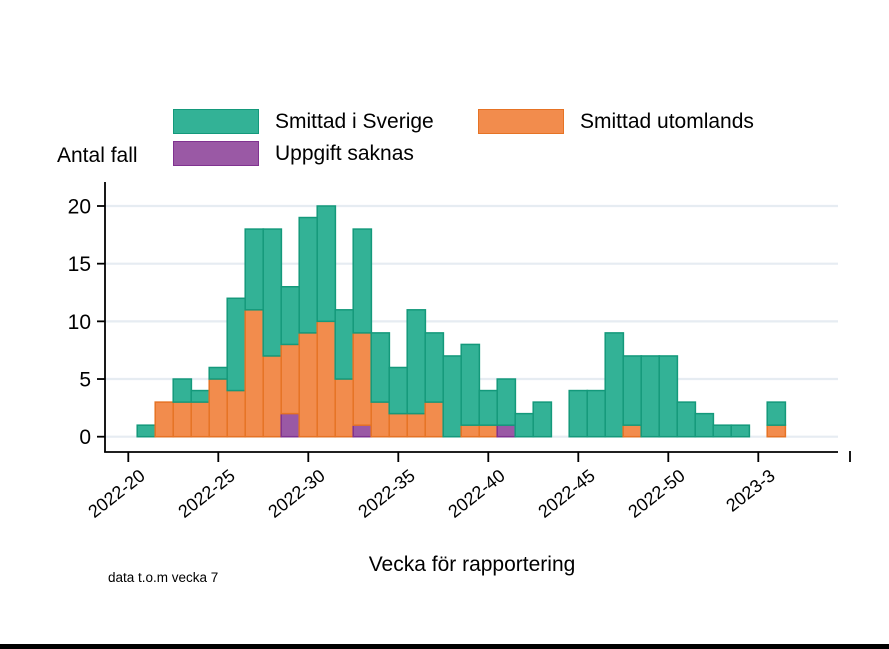 The height and width of the screenshot is (649, 889). Describe the element at coordinates (79, 264) in the screenshot. I see `y-tick-label: 15` at that location.